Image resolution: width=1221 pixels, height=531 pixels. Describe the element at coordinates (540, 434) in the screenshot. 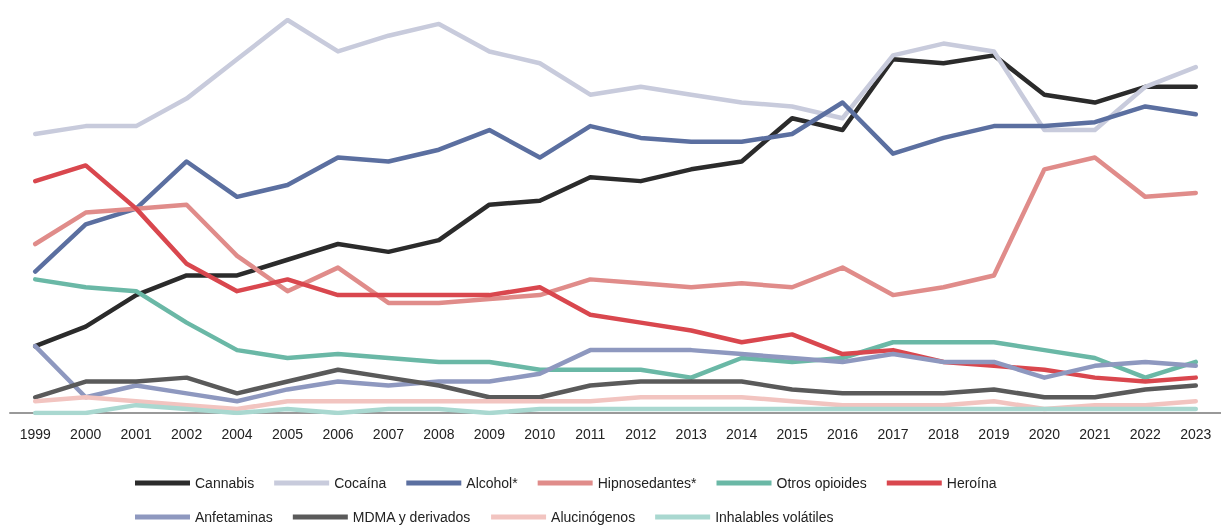

I see `x-tick-label: 2010` at that location.